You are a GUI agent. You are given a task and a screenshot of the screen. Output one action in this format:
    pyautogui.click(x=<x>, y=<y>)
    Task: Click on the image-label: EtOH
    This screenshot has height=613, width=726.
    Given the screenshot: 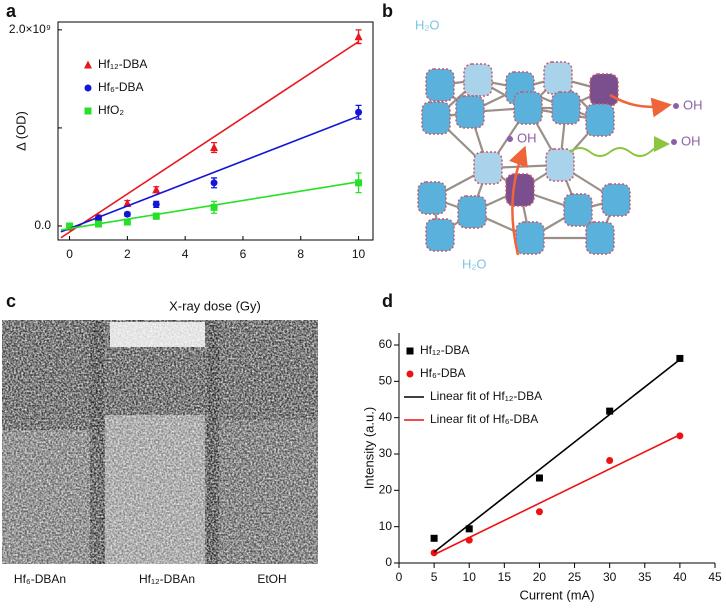 What is the action you would take?
    pyautogui.click(x=271, y=579)
    